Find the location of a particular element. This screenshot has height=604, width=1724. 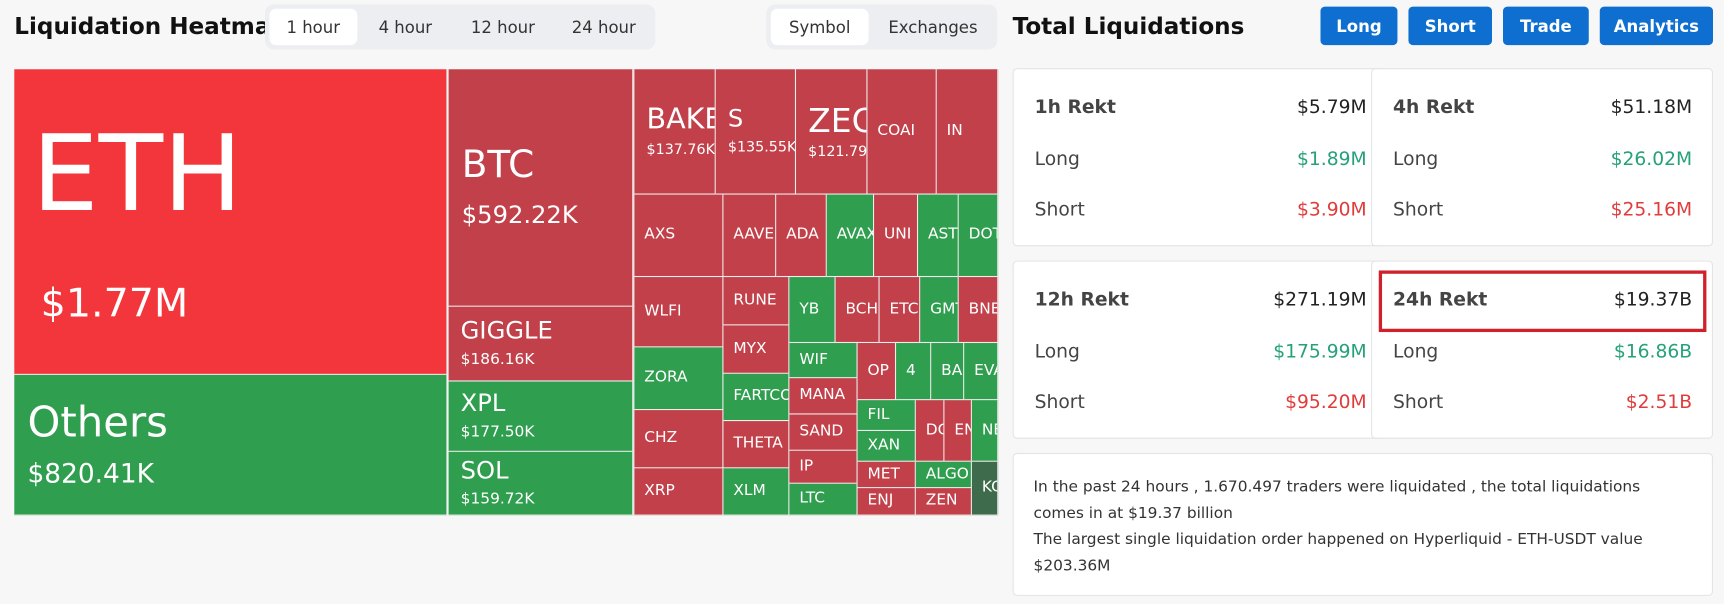

action-button: Analytics is located at coordinates (1656, 26).